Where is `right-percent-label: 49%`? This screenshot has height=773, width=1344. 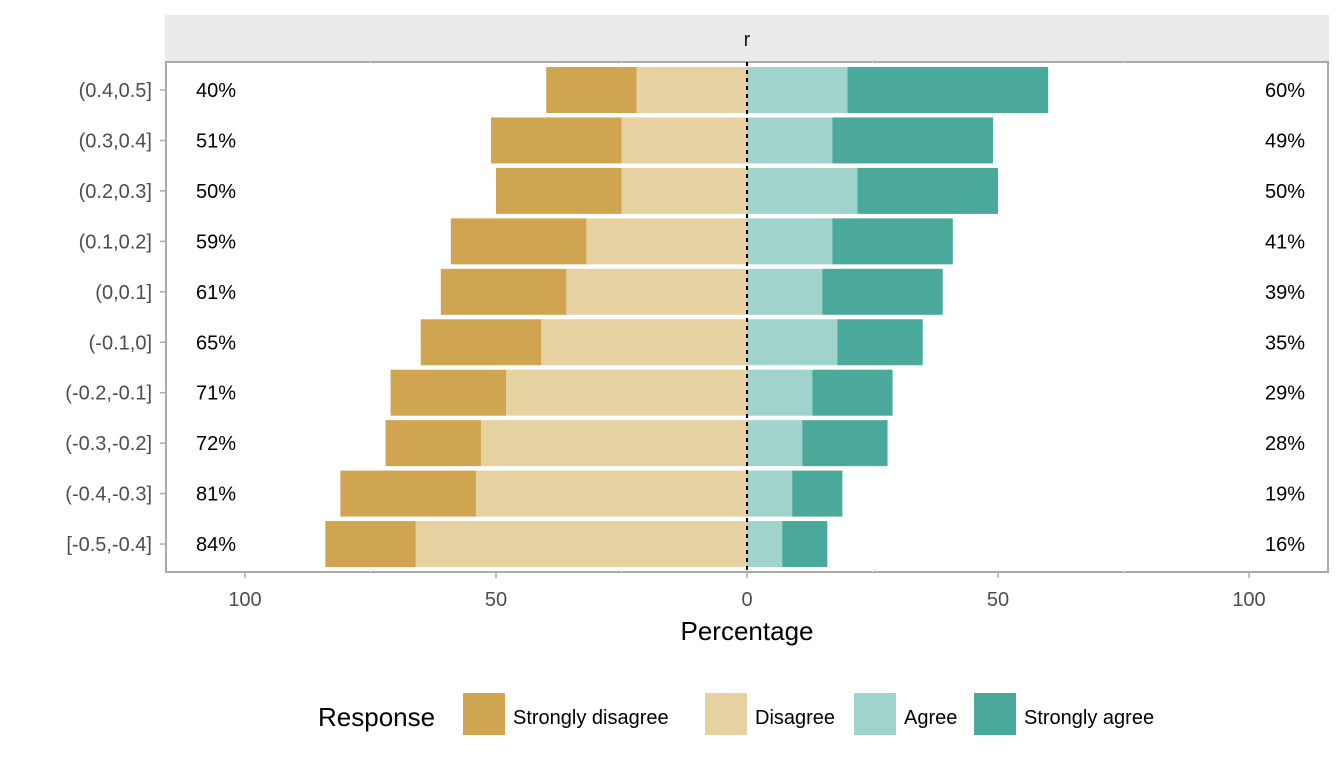 right-percent-label: 49% is located at coordinates (1285, 141).